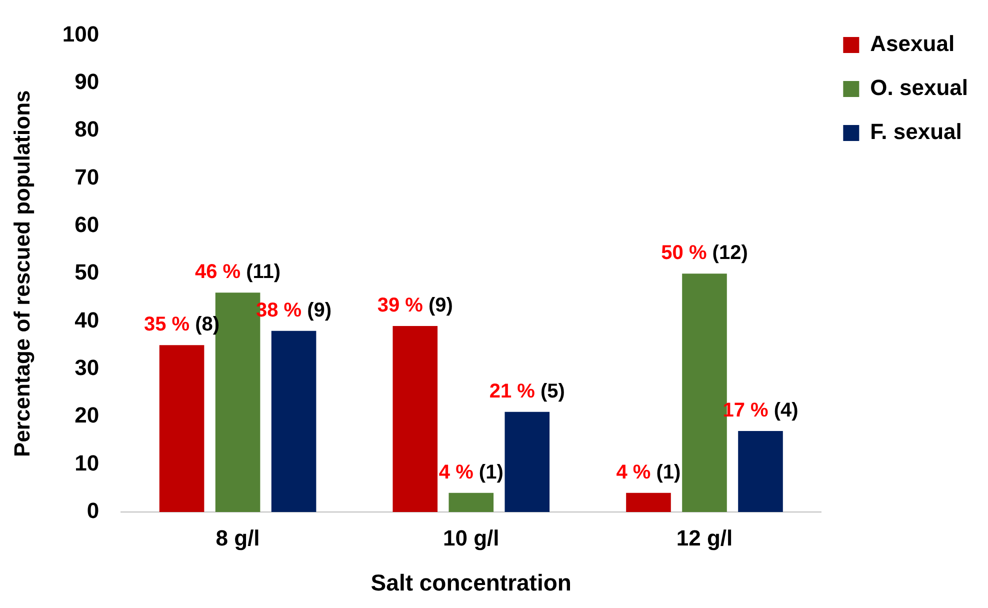 This screenshot has height=608, width=988. Describe the element at coordinates (87, 272) in the screenshot. I see `y-tick-label: 50` at that location.